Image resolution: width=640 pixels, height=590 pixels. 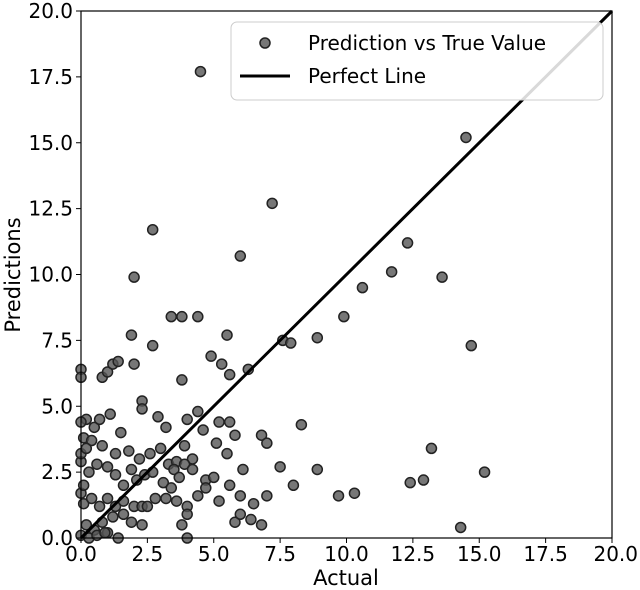 I want to click on legend-label-line: Perfect Line, so click(x=367, y=76).